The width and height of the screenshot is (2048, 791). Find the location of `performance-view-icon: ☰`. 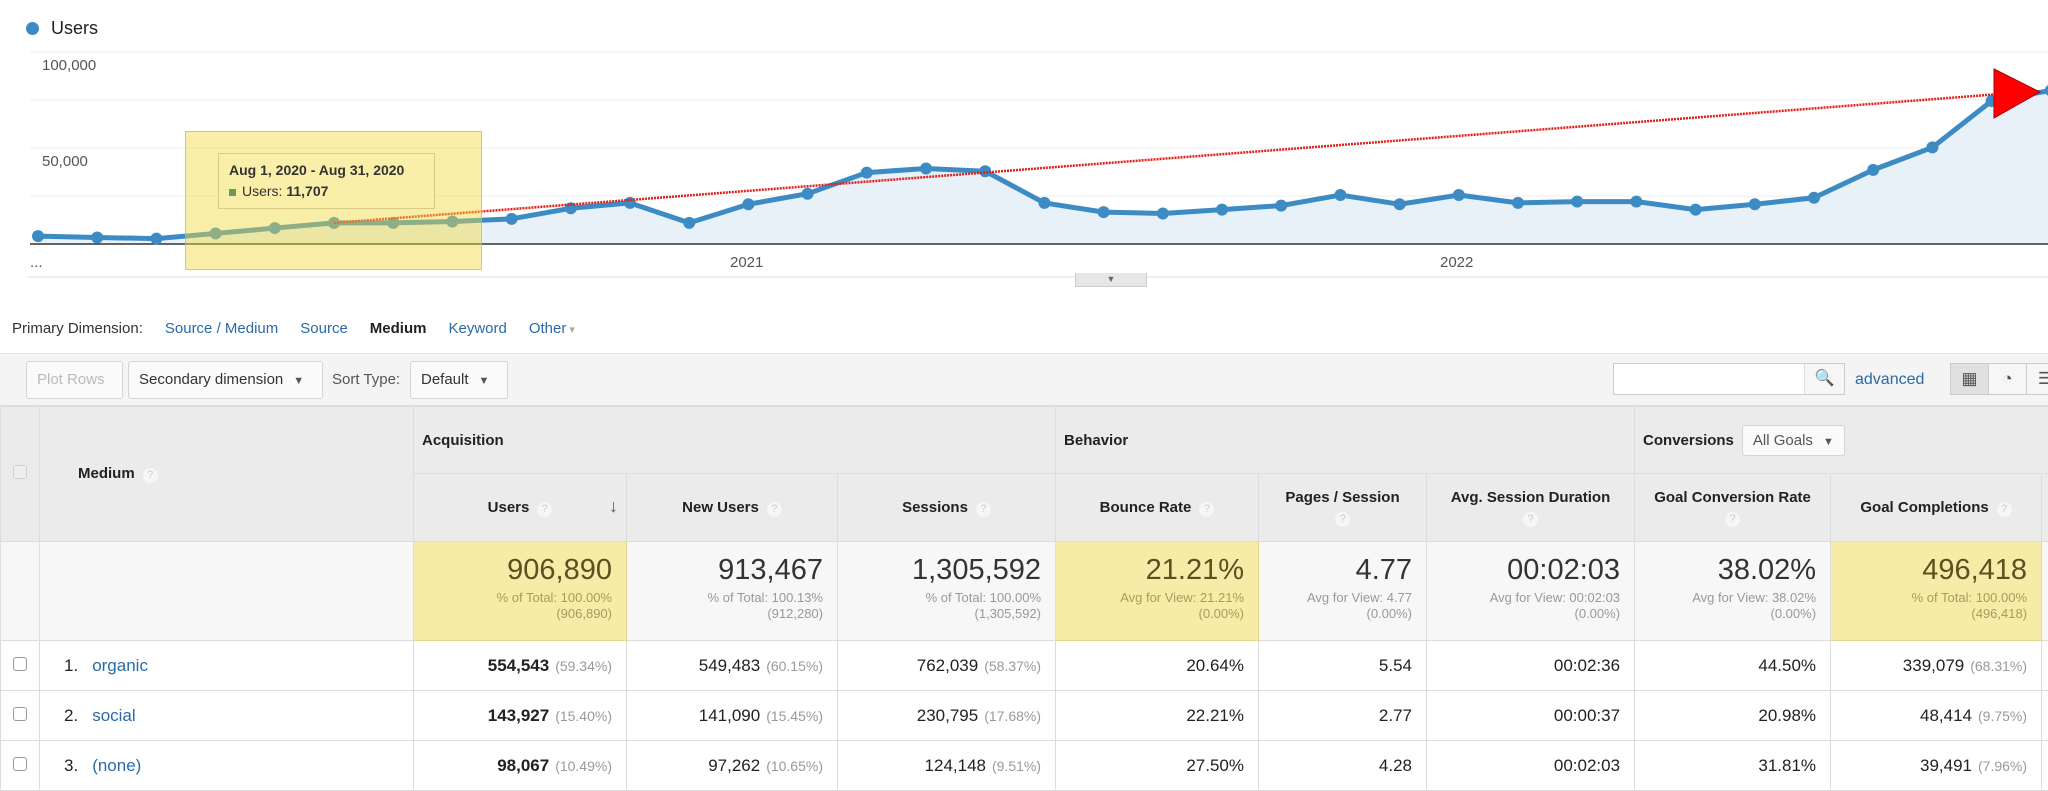

performance-view-icon: ☰ is located at coordinates (2037, 379).